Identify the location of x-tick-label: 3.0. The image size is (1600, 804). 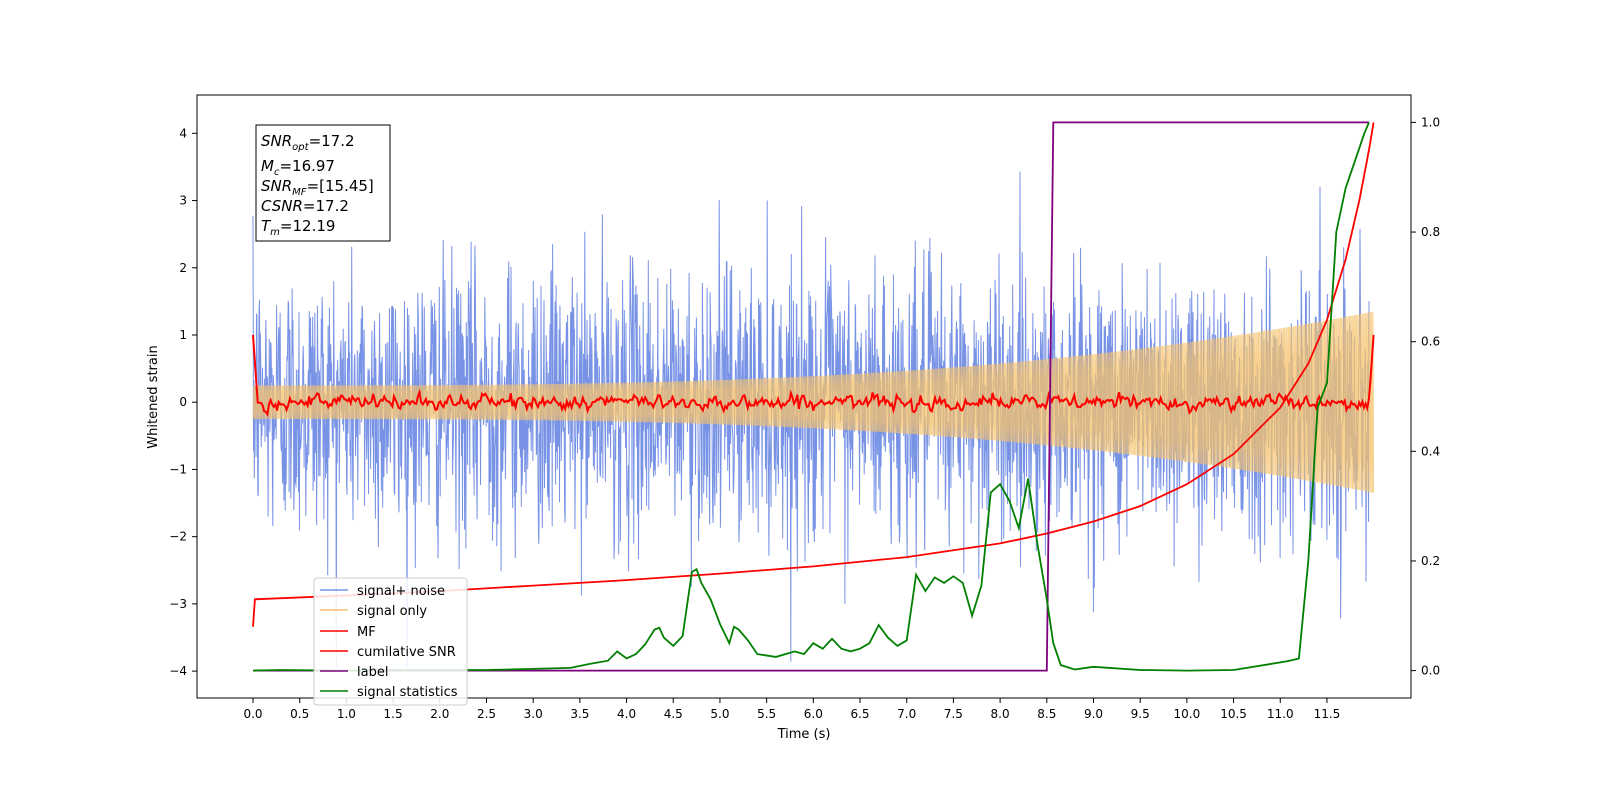
(533, 714).